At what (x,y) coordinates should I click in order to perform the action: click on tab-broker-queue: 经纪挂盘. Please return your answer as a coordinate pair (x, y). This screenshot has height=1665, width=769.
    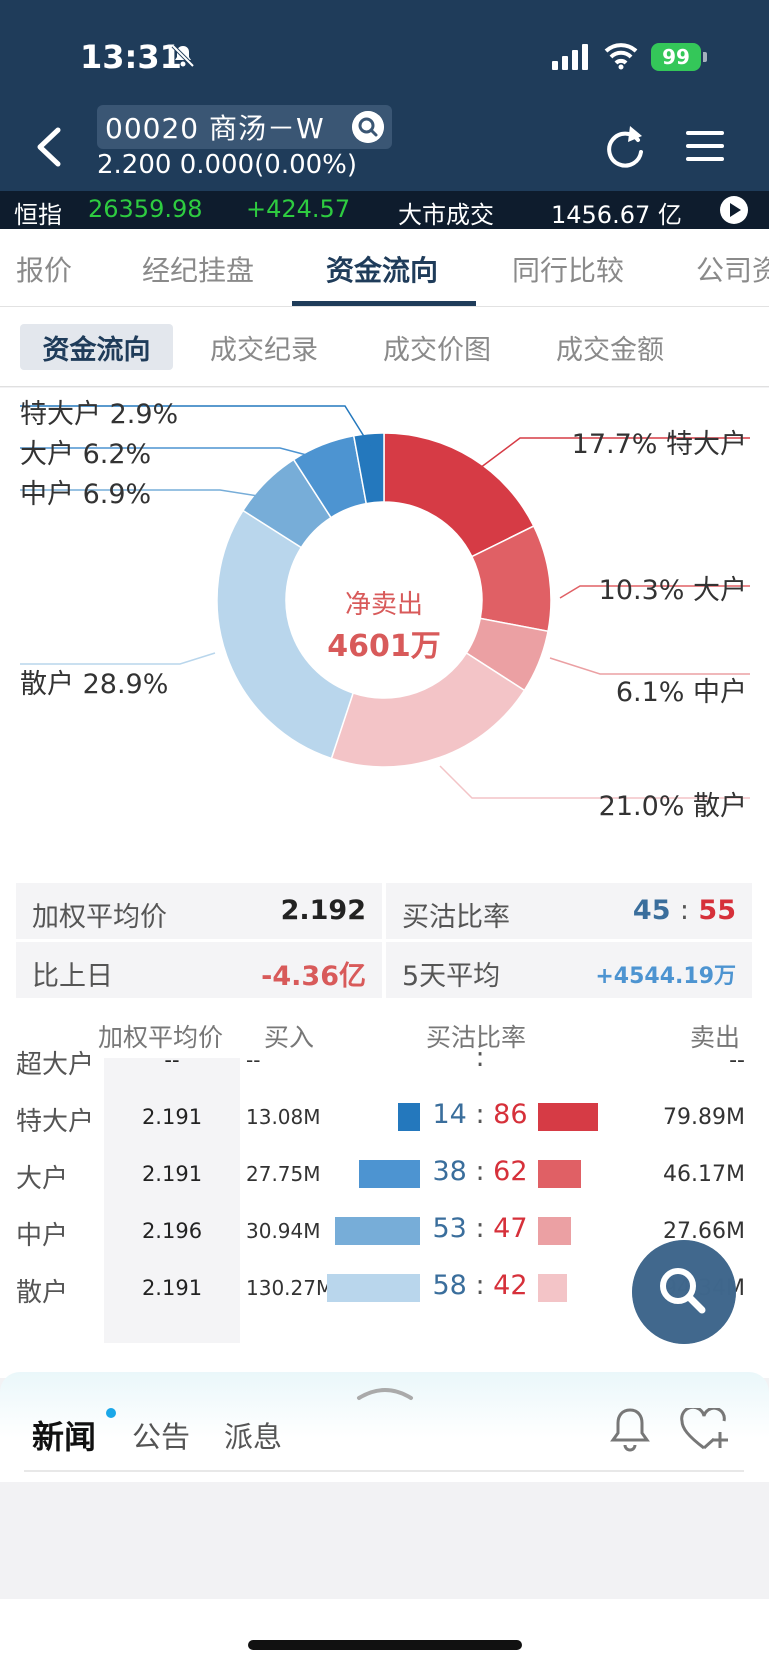
    Looking at the image, I should click on (198, 270).